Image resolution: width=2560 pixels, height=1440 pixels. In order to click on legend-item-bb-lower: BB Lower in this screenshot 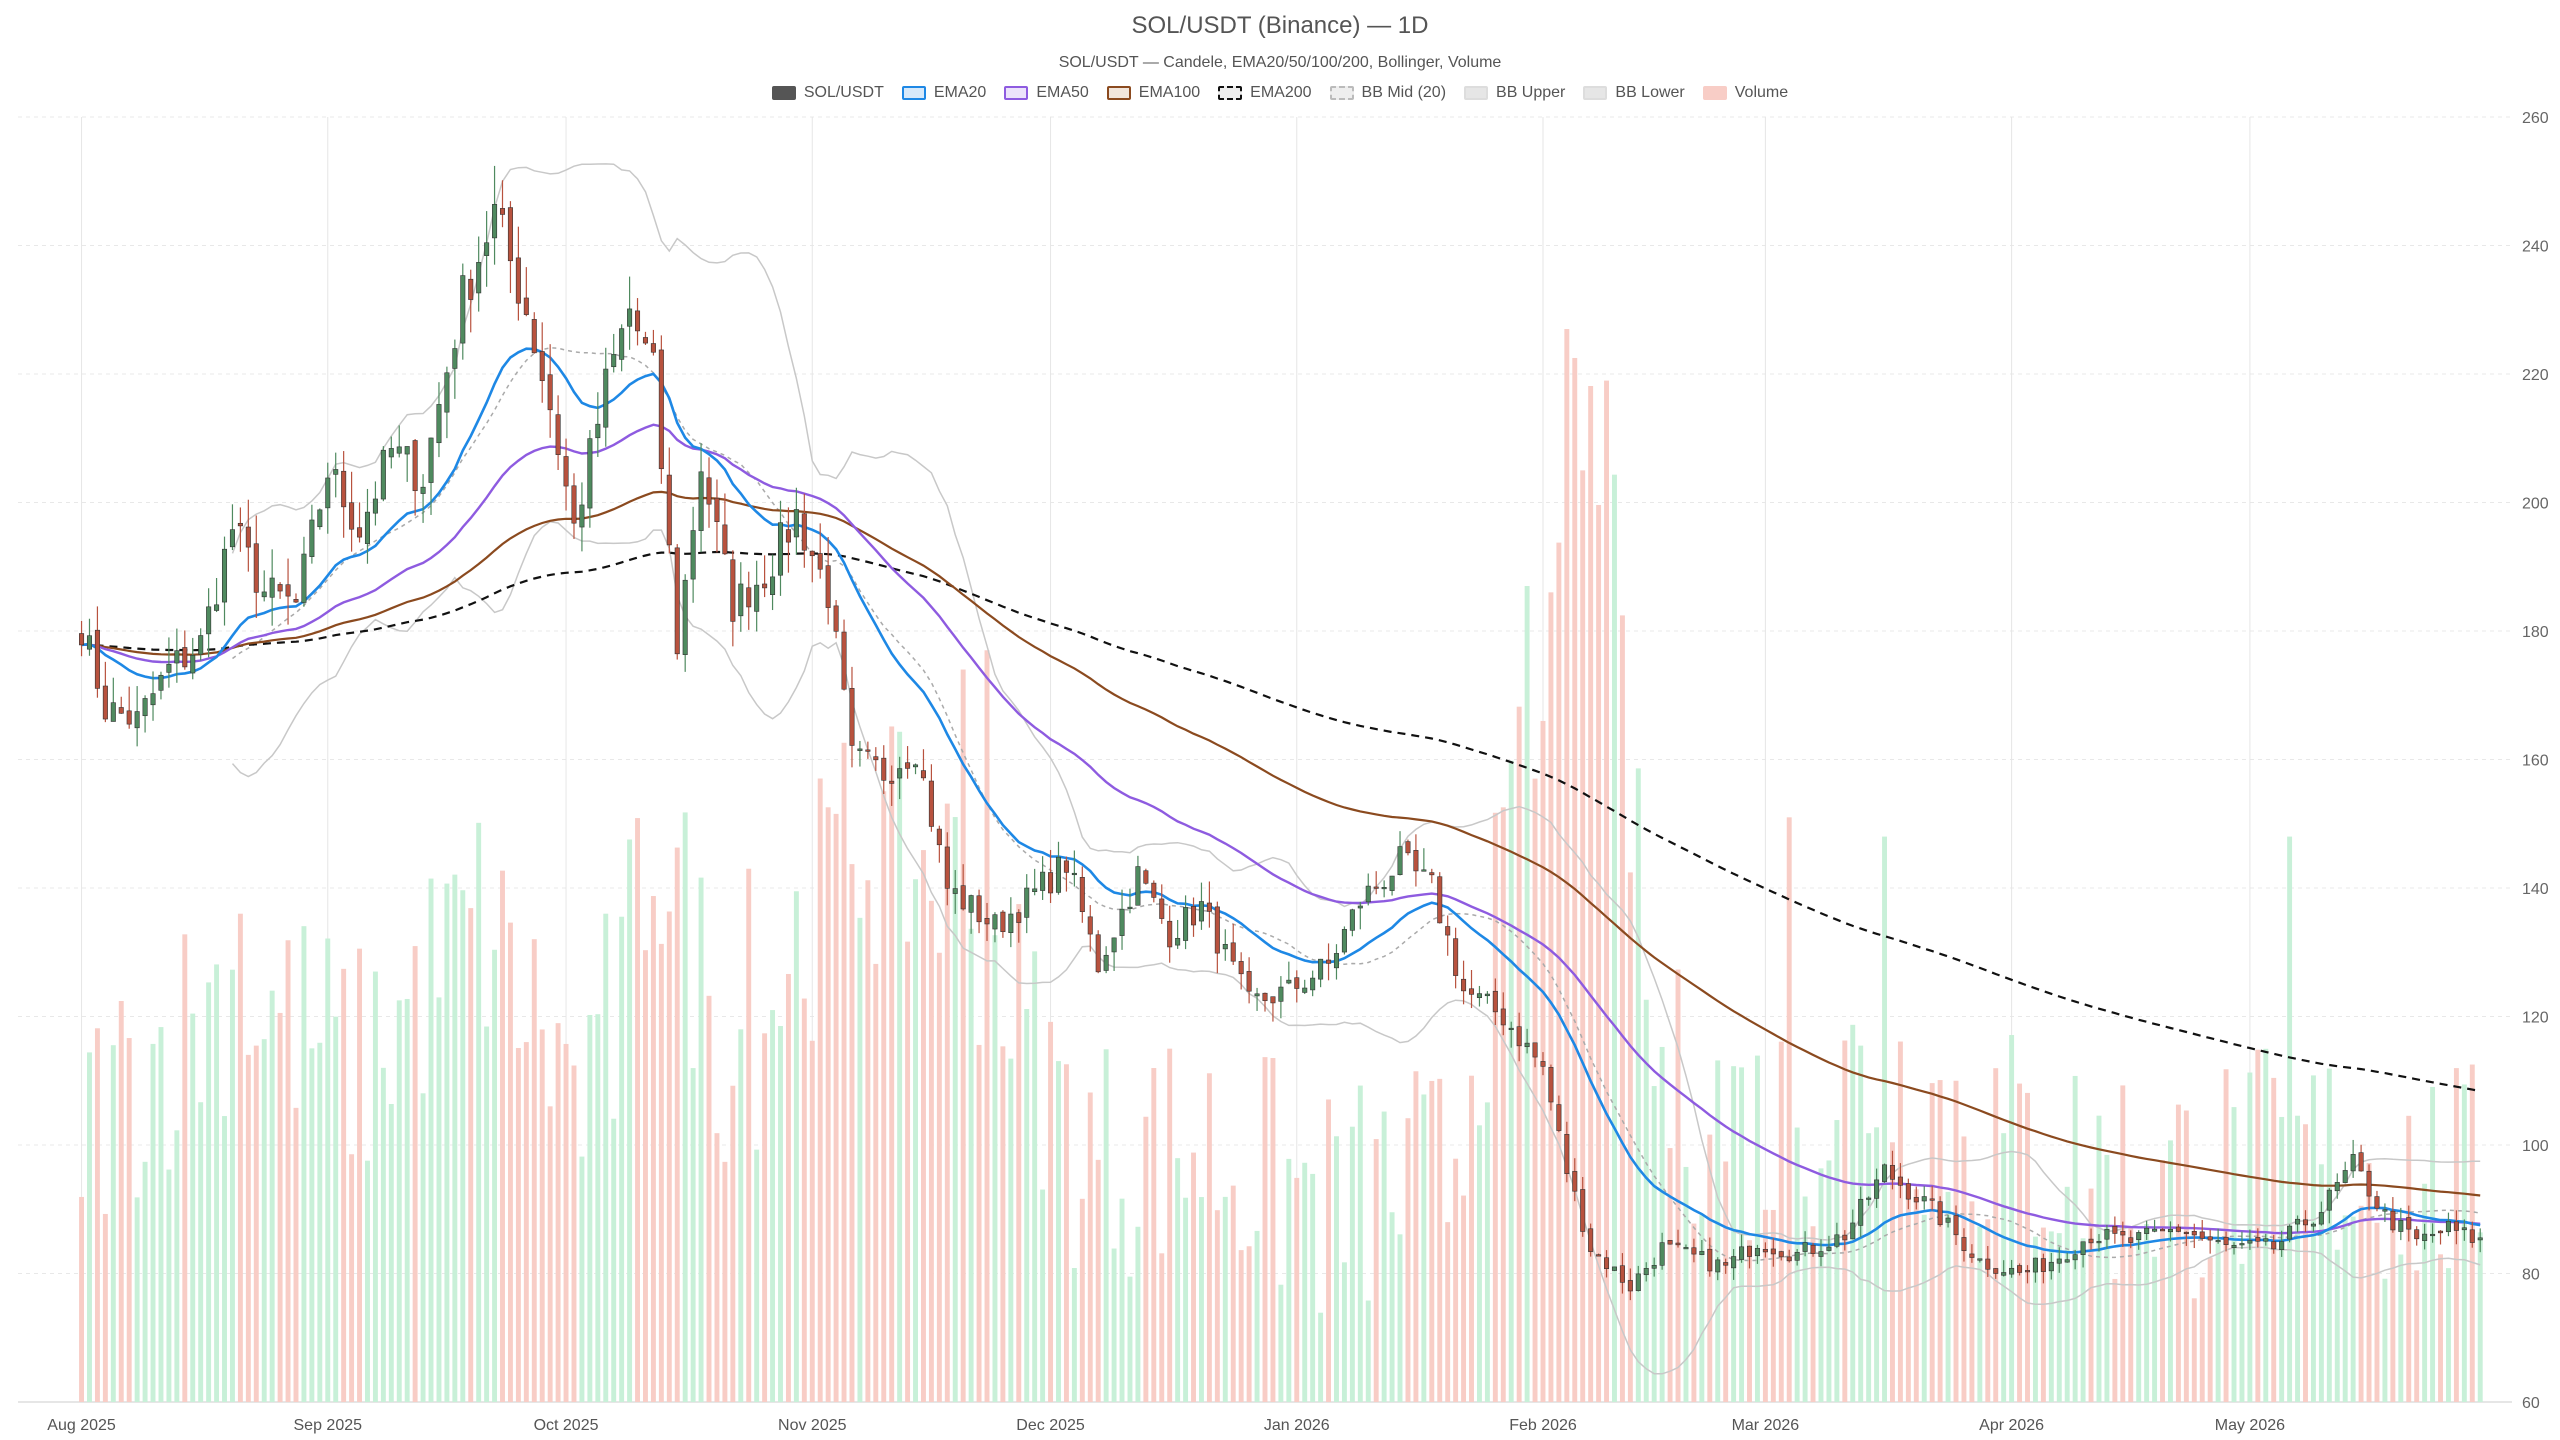, I will do `click(1634, 93)`.